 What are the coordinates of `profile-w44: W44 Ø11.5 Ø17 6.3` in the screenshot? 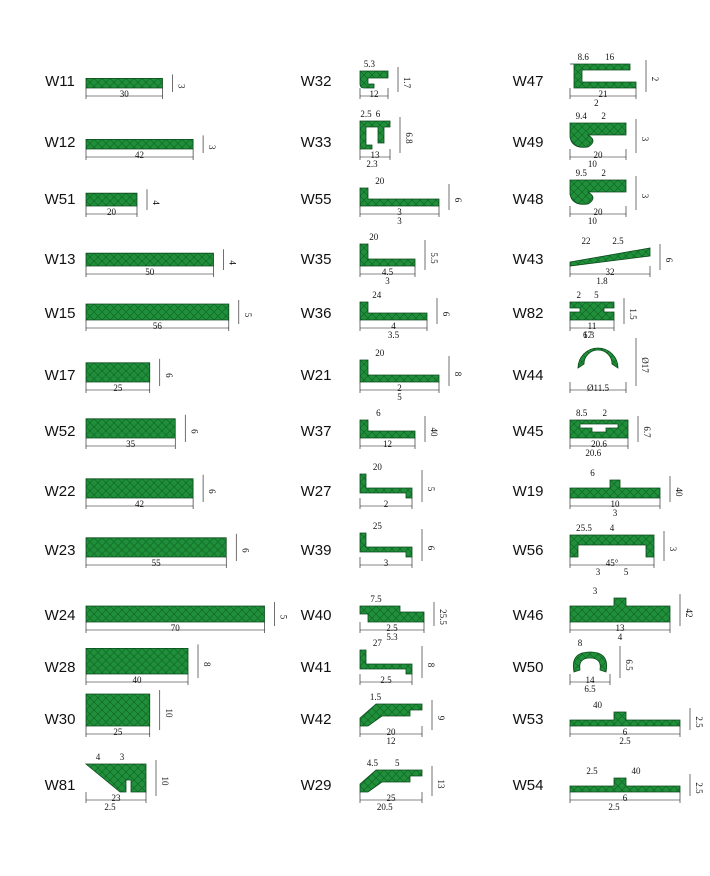 It's located at (581, 361).